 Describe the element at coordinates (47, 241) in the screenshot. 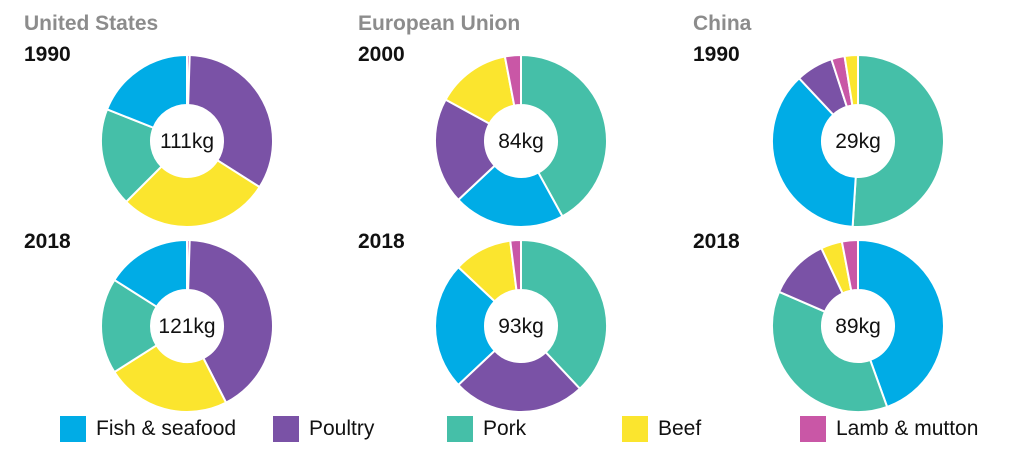

I see `year-label-us-2018: 2018` at that location.